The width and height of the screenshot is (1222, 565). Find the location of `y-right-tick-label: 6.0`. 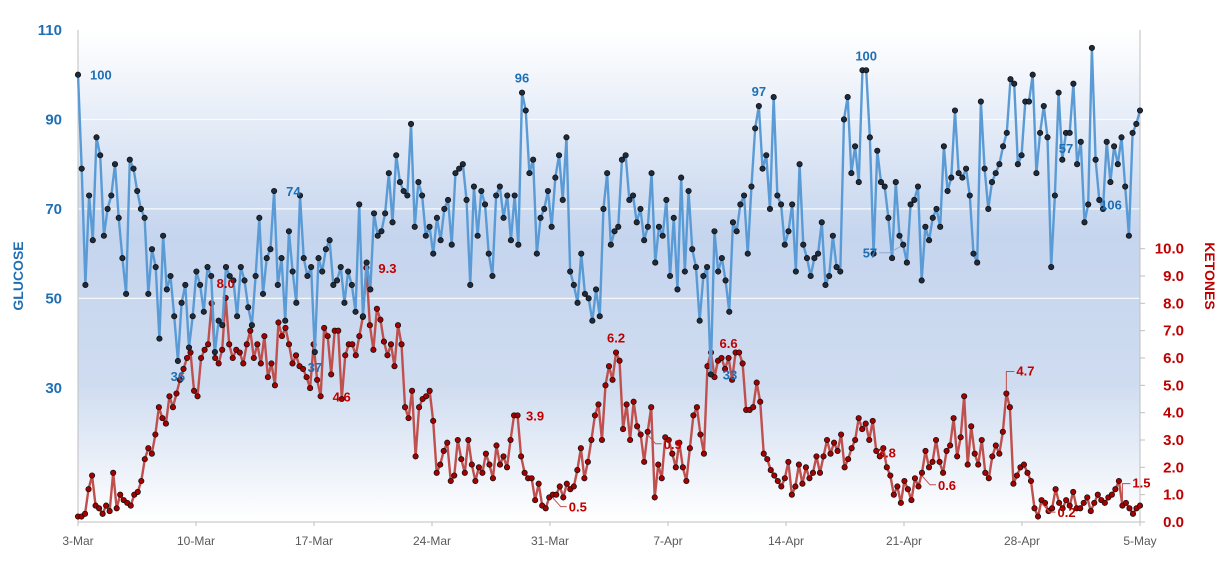

y-right-tick-label: 6.0 is located at coordinates (1173, 358).